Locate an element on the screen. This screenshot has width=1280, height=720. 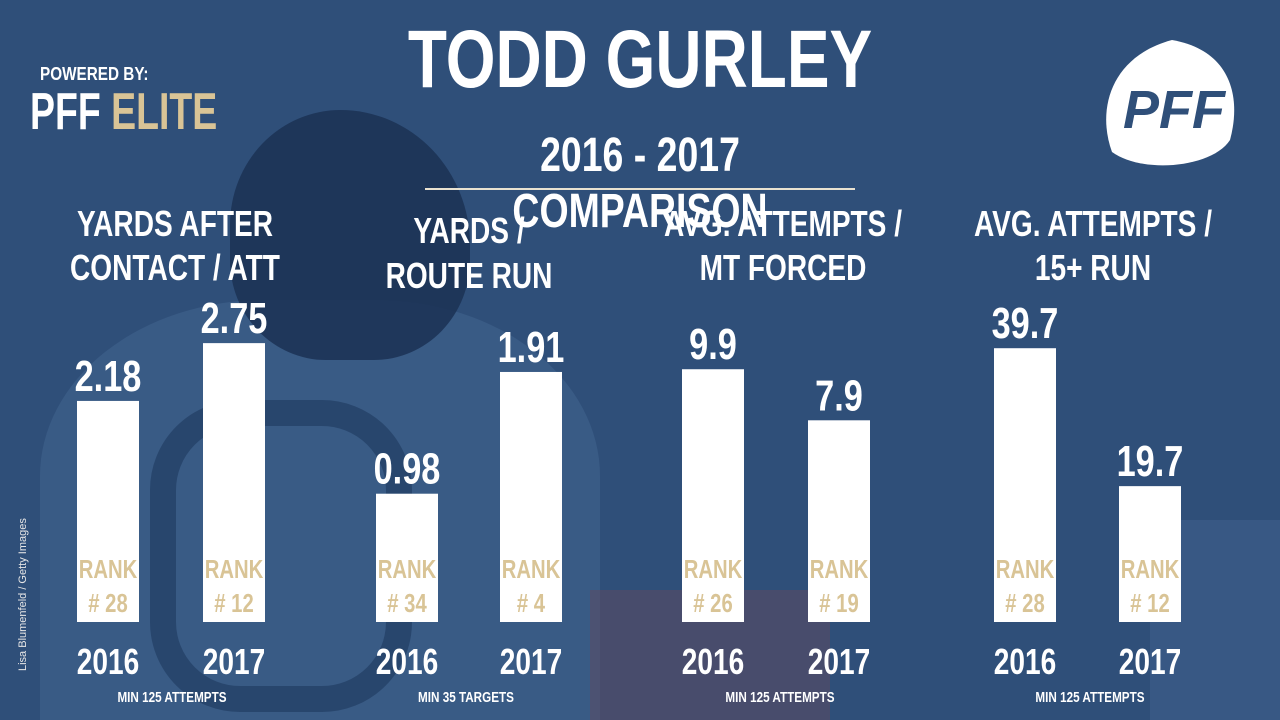
chart-1-year-label-2016: 2016 is located at coordinates (108, 662).